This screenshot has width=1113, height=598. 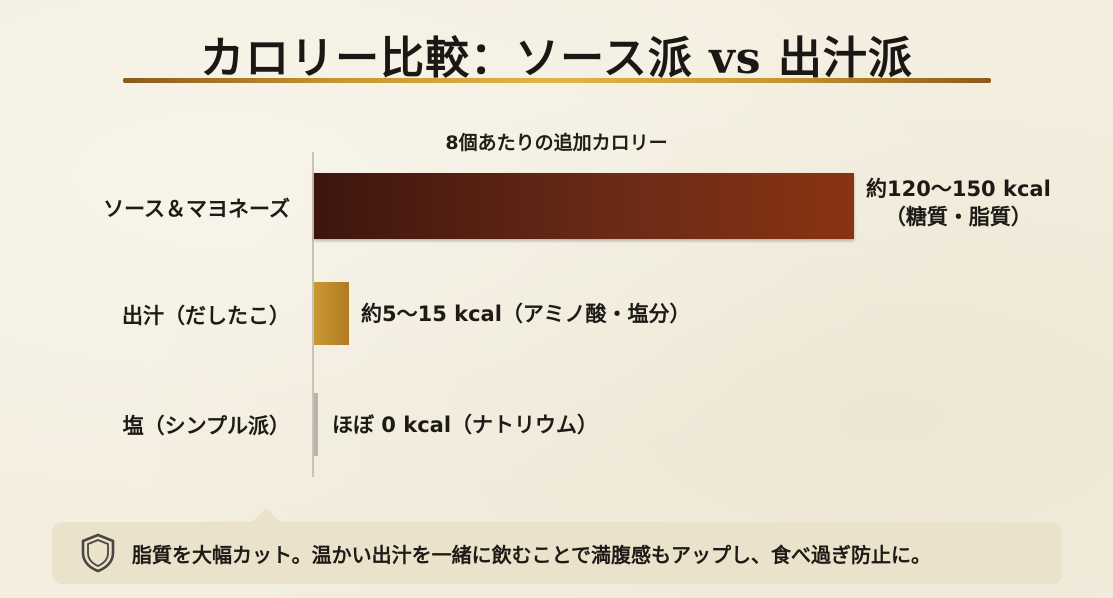 What do you see at coordinates (531, 554) in the screenshot?
I see `summary-text: 脂質を大幅カット。温かい出汁を一緒に飲むことで満腹感もアップし、食べ過ぎ防止に。` at bounding box center [531, 554].